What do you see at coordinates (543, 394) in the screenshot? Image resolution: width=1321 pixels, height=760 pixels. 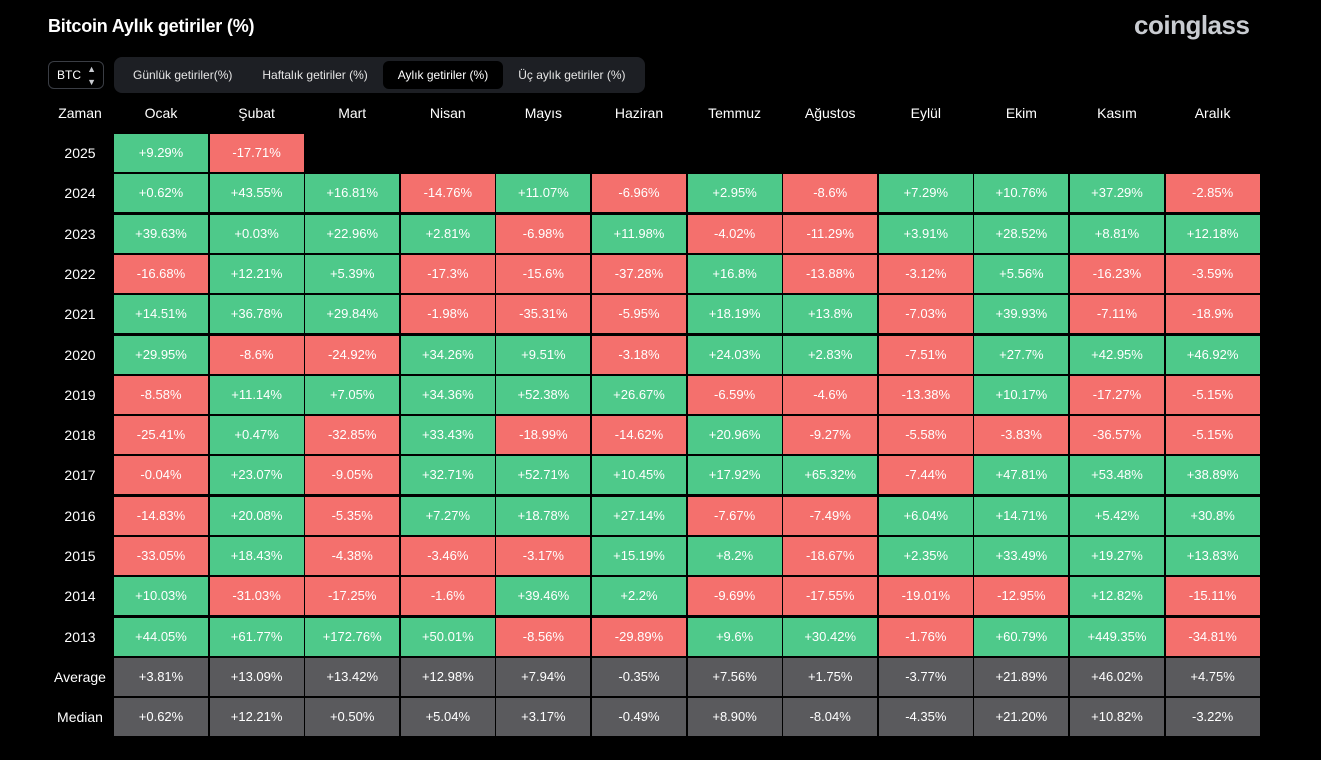 I see `return-cell: +52.38%` at bounding box center [543, 394].